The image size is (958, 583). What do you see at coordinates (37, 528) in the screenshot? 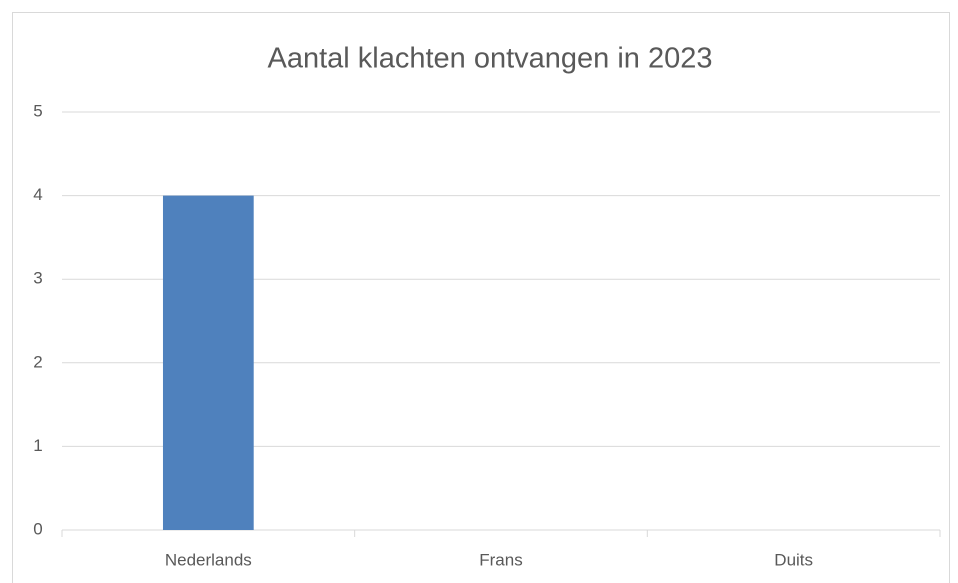
I see `y-tick-label: 0` at bounding box center [37, 528].